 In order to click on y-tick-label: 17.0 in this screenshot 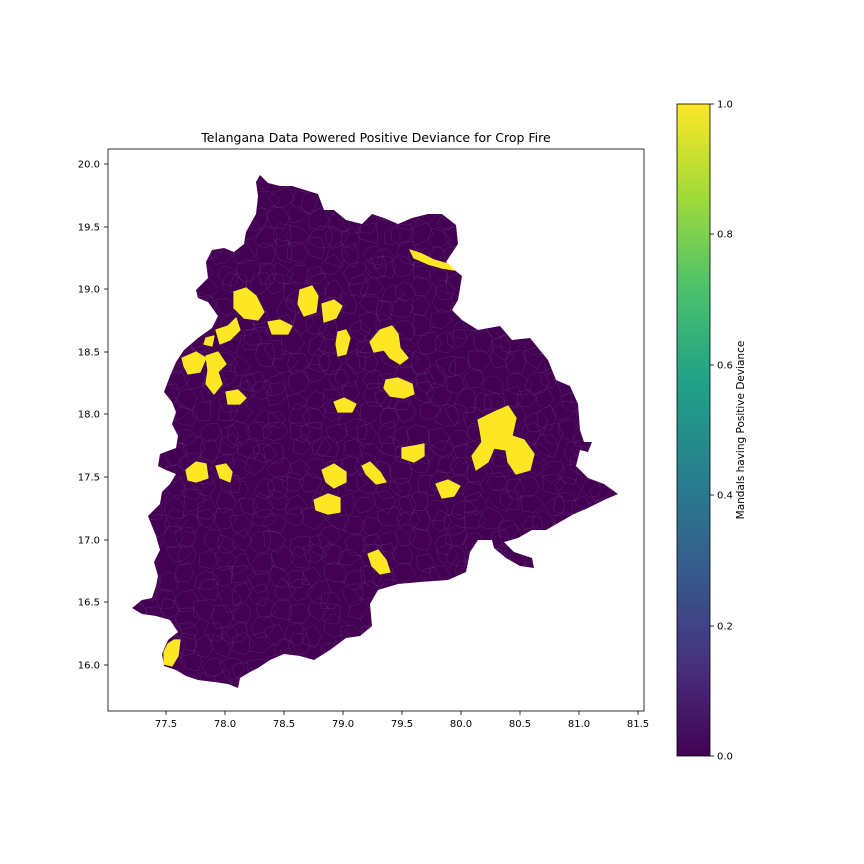, I will do `click(89, 541)`.